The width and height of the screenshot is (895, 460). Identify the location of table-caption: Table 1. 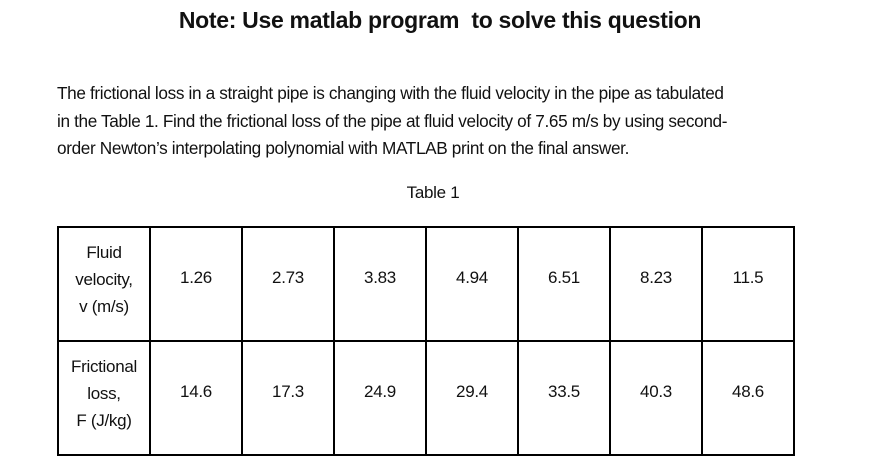
(433, 192).